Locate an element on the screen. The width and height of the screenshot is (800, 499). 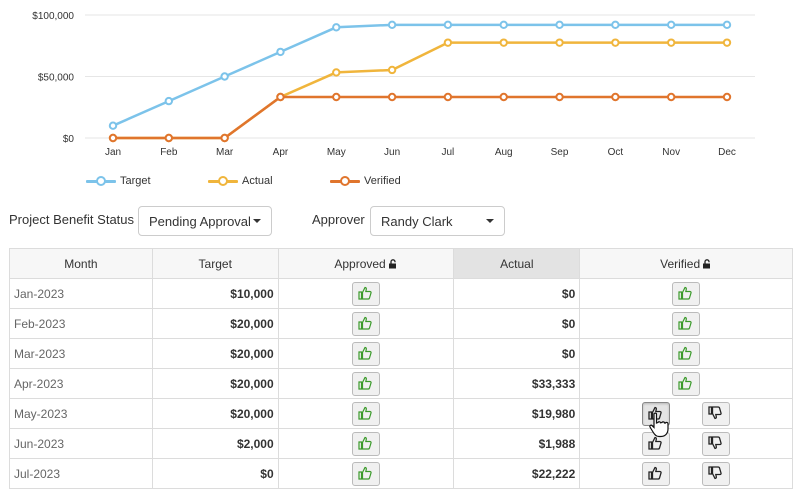
table-row: Apr-2023 $20,000 $33,333 is located at coordinates (401, 383).